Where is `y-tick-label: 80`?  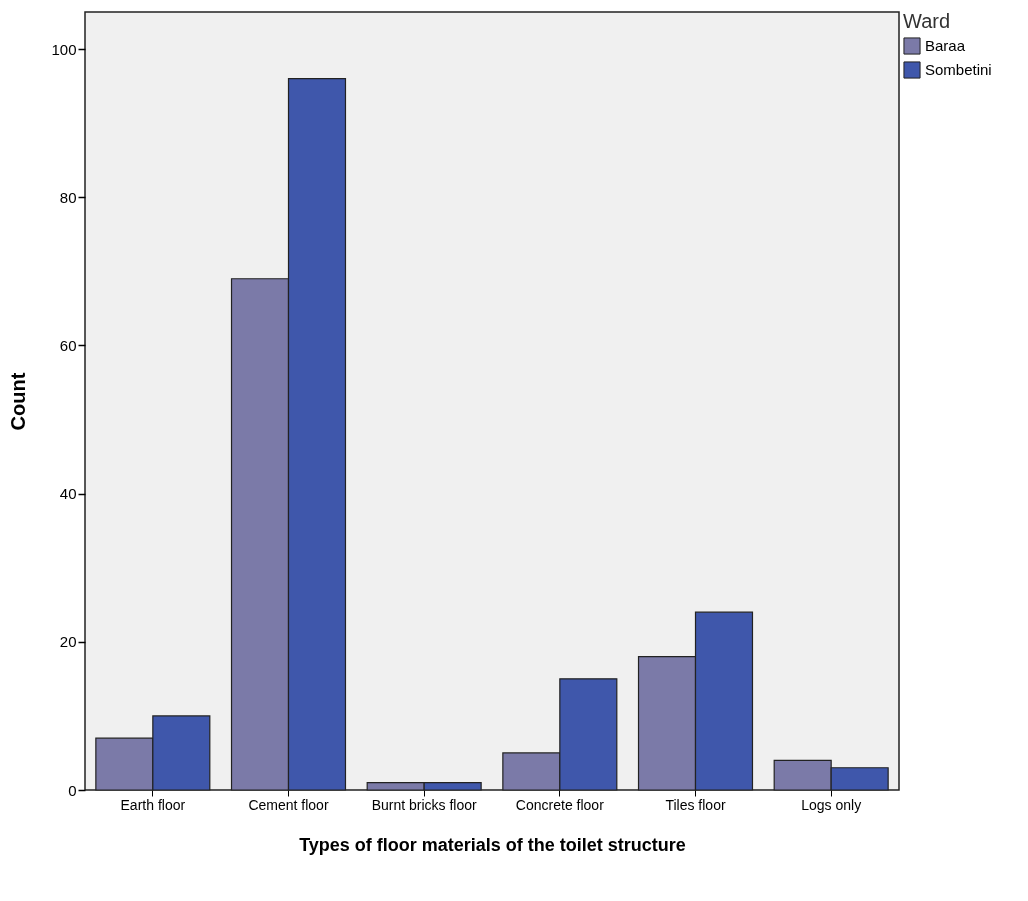 y-tick-label: 80 is located at coordinates (68, 197).